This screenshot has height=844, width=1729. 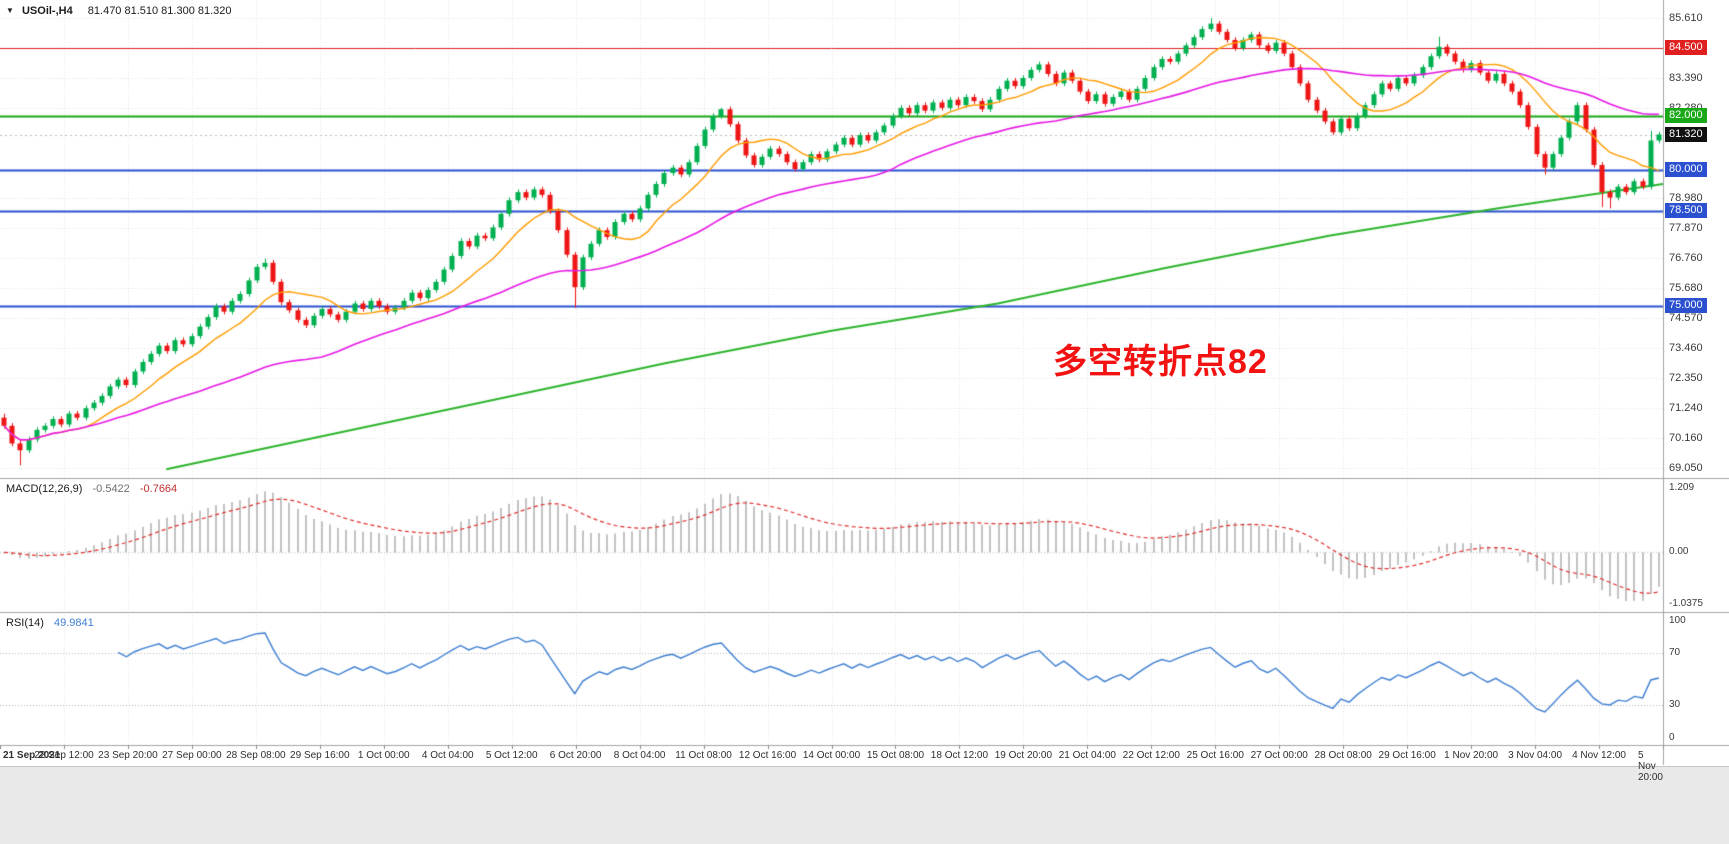 I want to click on rsi-axis-0: 0, so click(x=1672, y=737).